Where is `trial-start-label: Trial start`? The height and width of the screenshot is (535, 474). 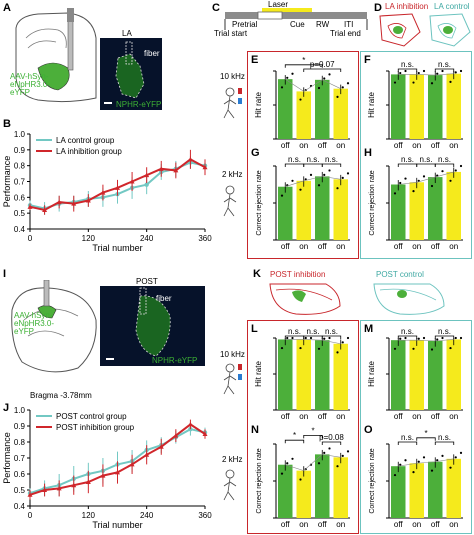 trial-start-label: Trial start is located at coordinates (231, 33).